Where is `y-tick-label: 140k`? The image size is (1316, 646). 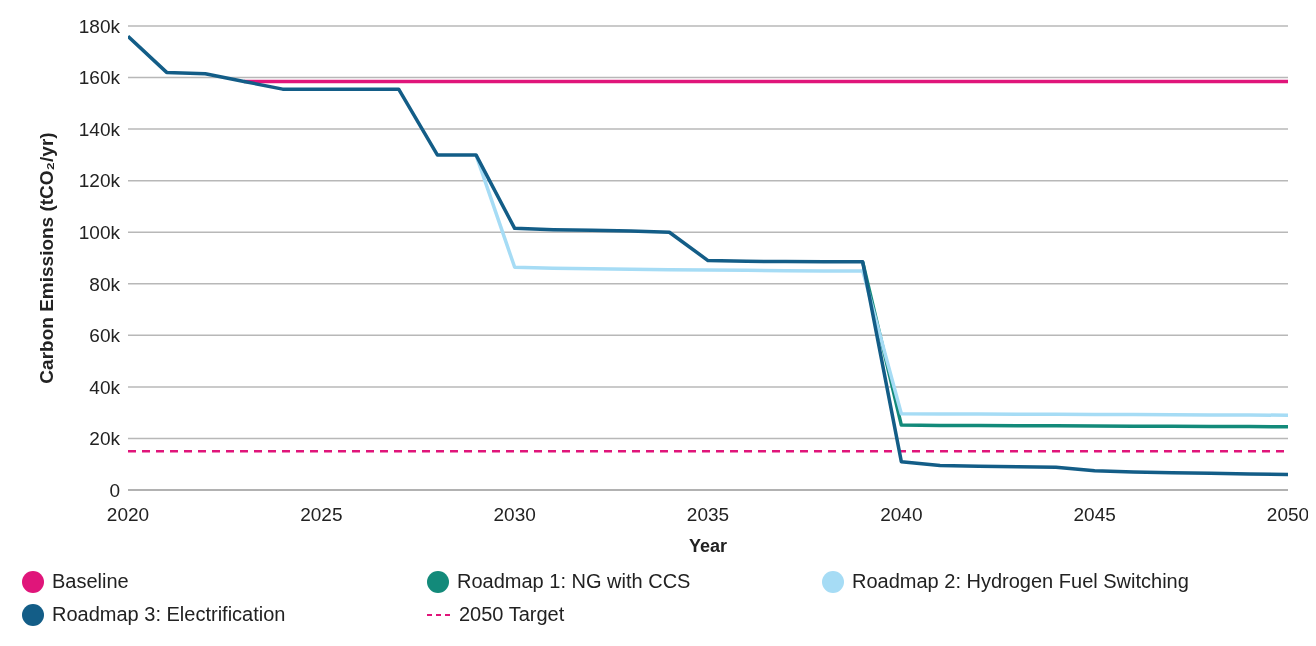 y-tick-label: 140k is located at coordinates (99, 129).